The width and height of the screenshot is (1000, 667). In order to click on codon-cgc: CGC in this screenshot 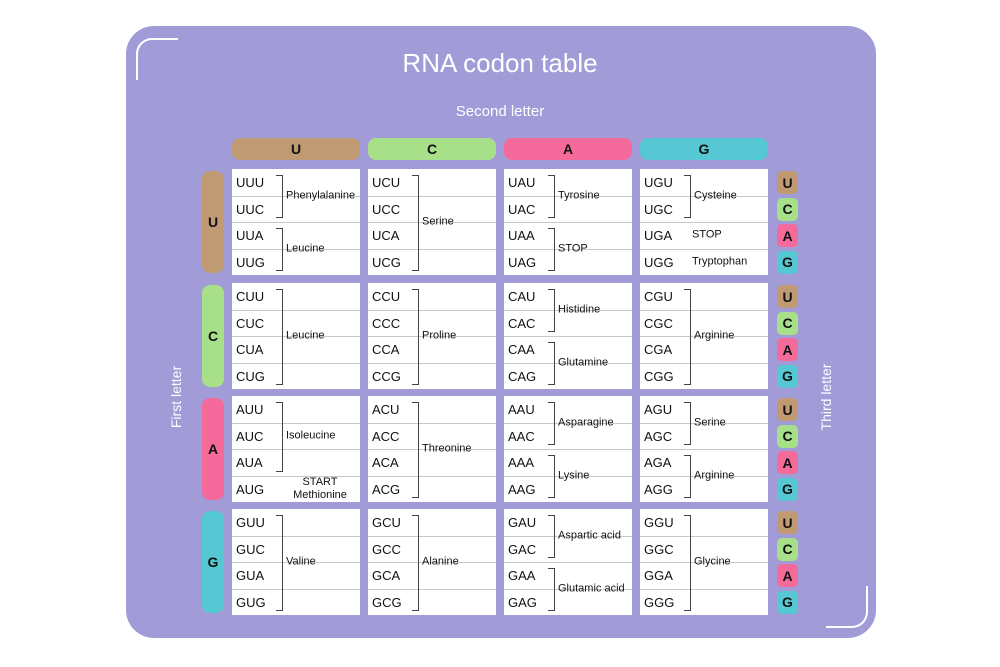, I will do `click(658, 323)`.